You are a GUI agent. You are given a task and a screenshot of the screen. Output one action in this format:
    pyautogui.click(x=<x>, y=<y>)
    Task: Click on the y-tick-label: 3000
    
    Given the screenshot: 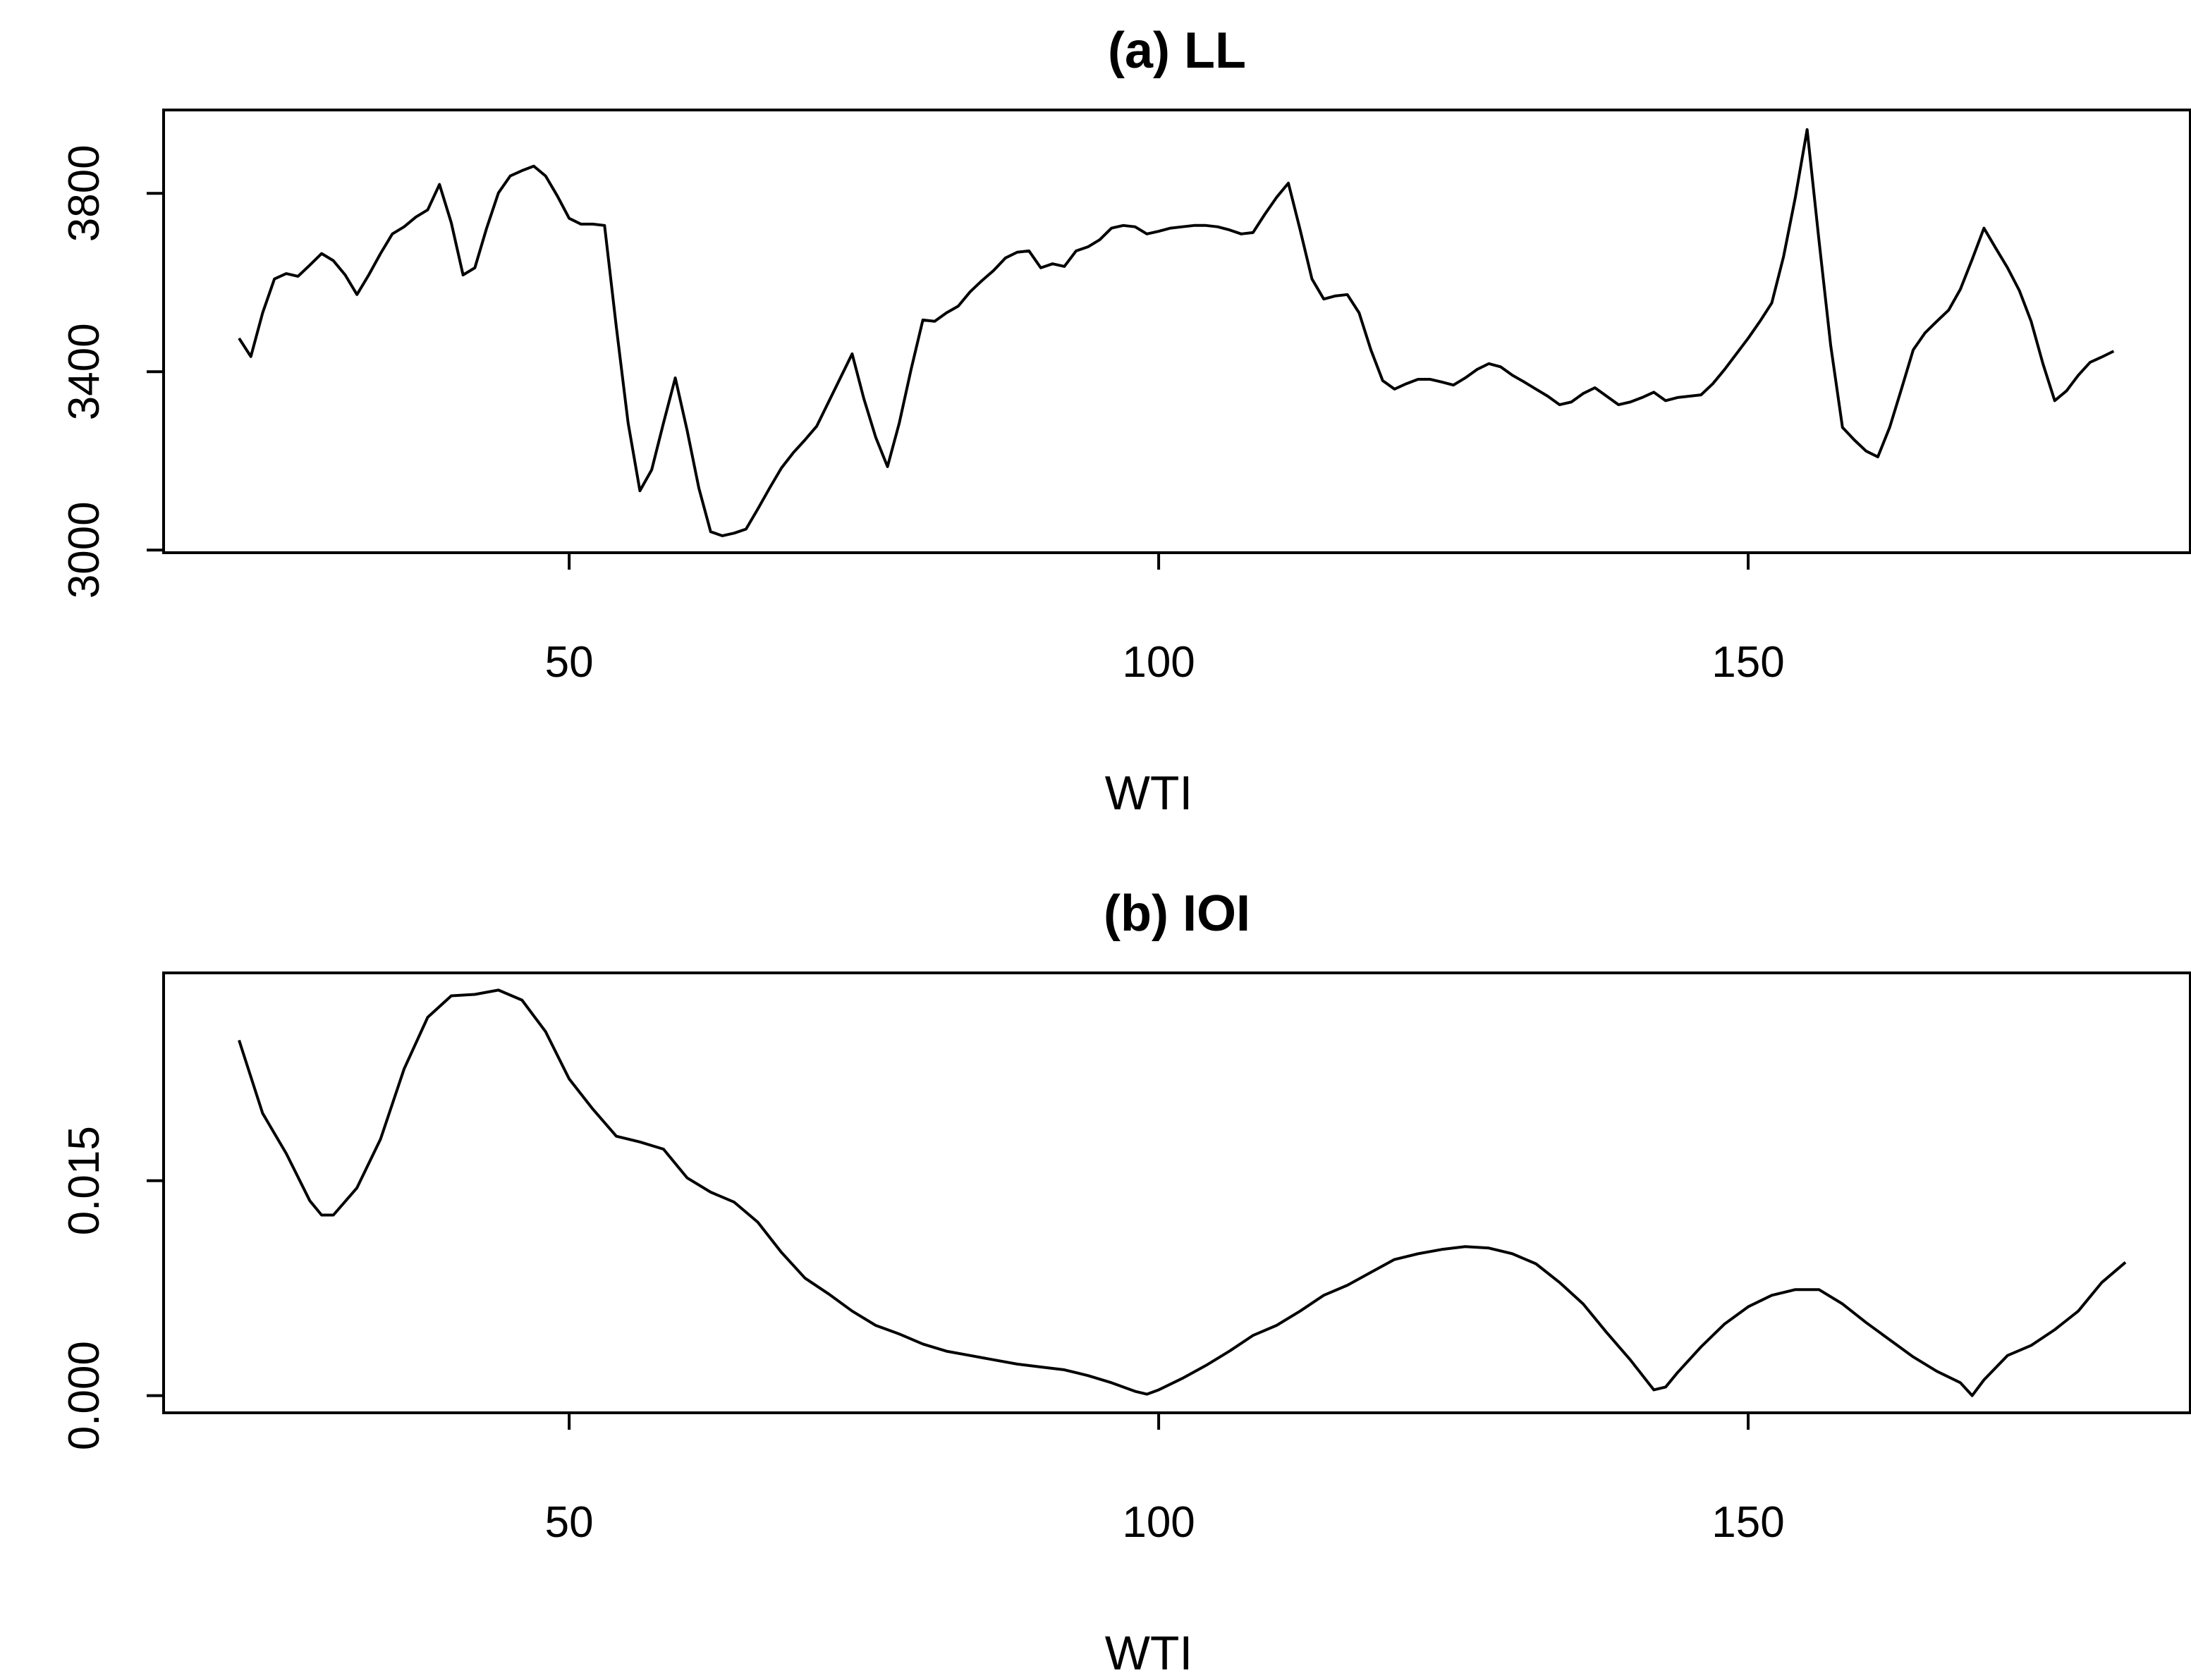 What is the action you would take?
    pyautogui.click(x=84, y=550)
    